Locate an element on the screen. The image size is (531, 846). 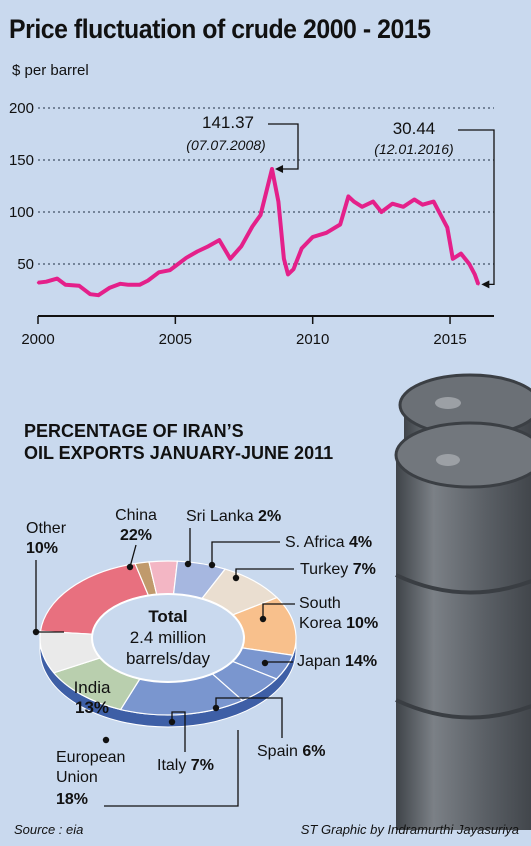
x-tick-label-2005: 2005 is located at coordinates (175, 339).